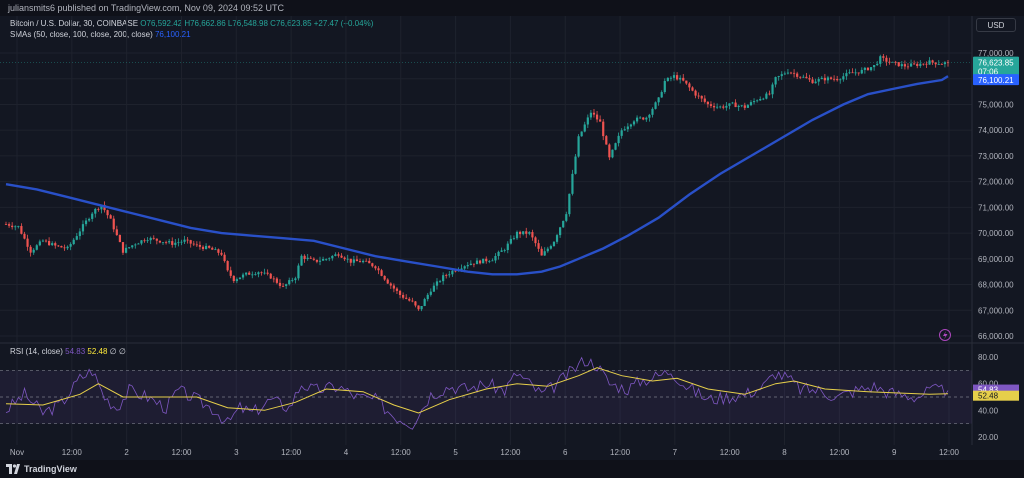 The image size is (1024, 478). What do you see at coordinates (996, 156) in the screenshot?
I see `price-tick-label: 73,000.00` at bounding box center [996, 156].